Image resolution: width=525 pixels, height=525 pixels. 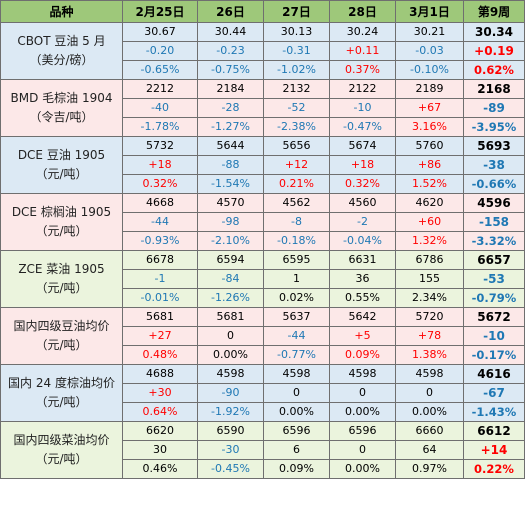 I want to click on change-cell: -0.20, so click(x=160, y=51).